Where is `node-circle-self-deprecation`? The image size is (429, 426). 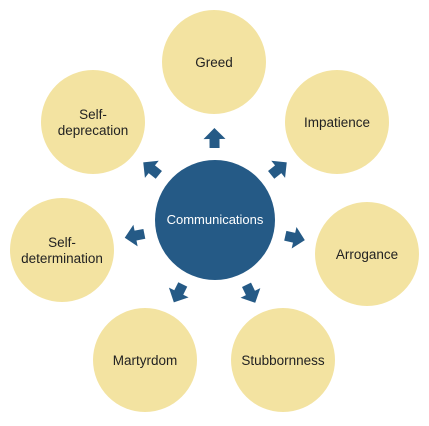
node-circle-self-deprecation is located at coordinates (93, 122).